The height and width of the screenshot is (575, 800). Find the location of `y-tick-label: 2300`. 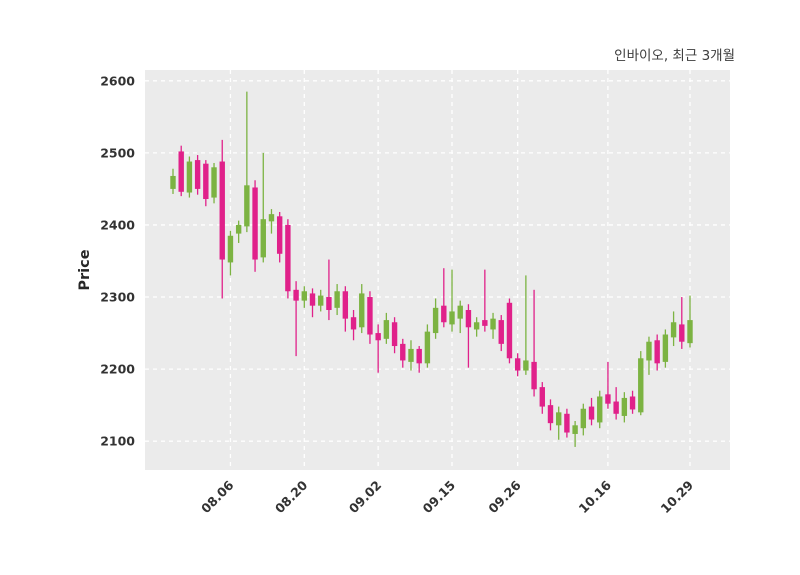

y-tick-label: 2300 is located at coordinates (117, 297).